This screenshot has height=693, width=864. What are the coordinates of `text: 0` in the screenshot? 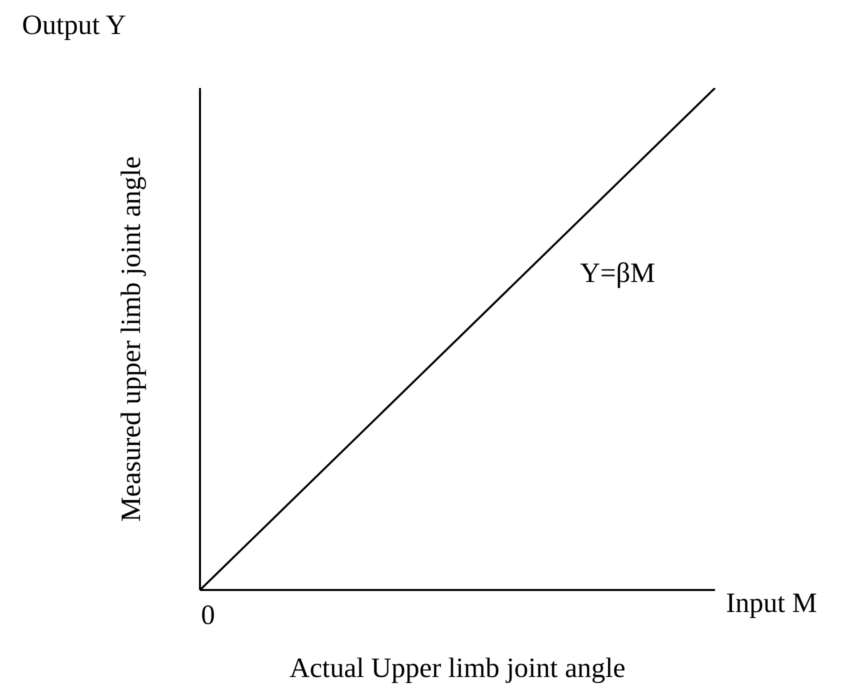 It's located at (208, 616).